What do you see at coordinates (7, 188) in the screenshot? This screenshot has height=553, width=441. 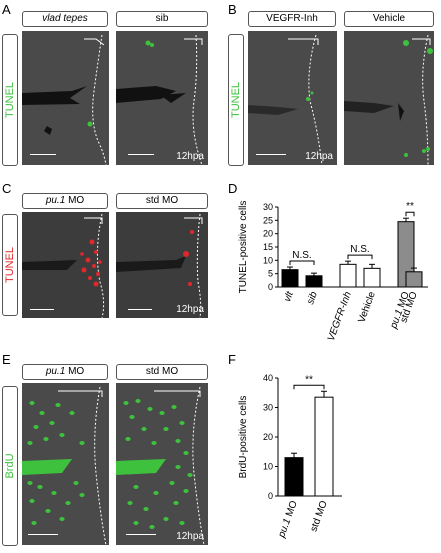 I see `panel-letter-c: C` at bounding box center [7, 188].